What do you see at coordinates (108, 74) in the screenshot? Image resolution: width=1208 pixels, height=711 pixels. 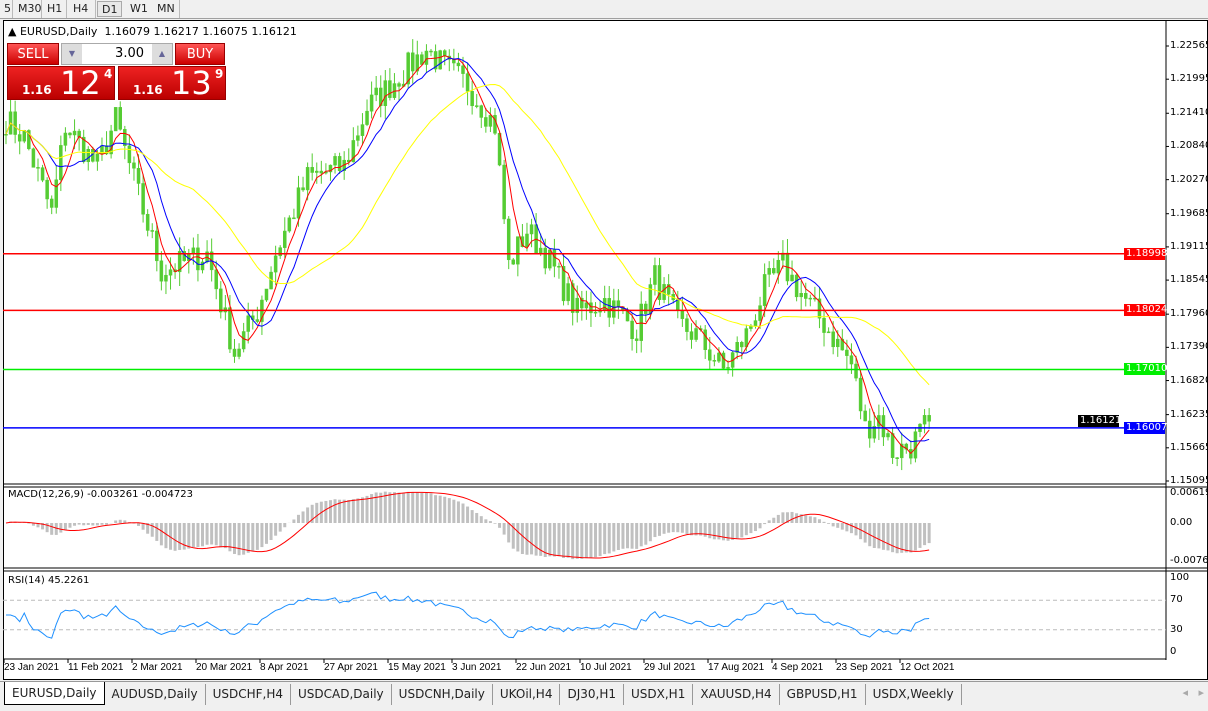 I see `sell-price-pip: 4` at bounding box center [108, 74].